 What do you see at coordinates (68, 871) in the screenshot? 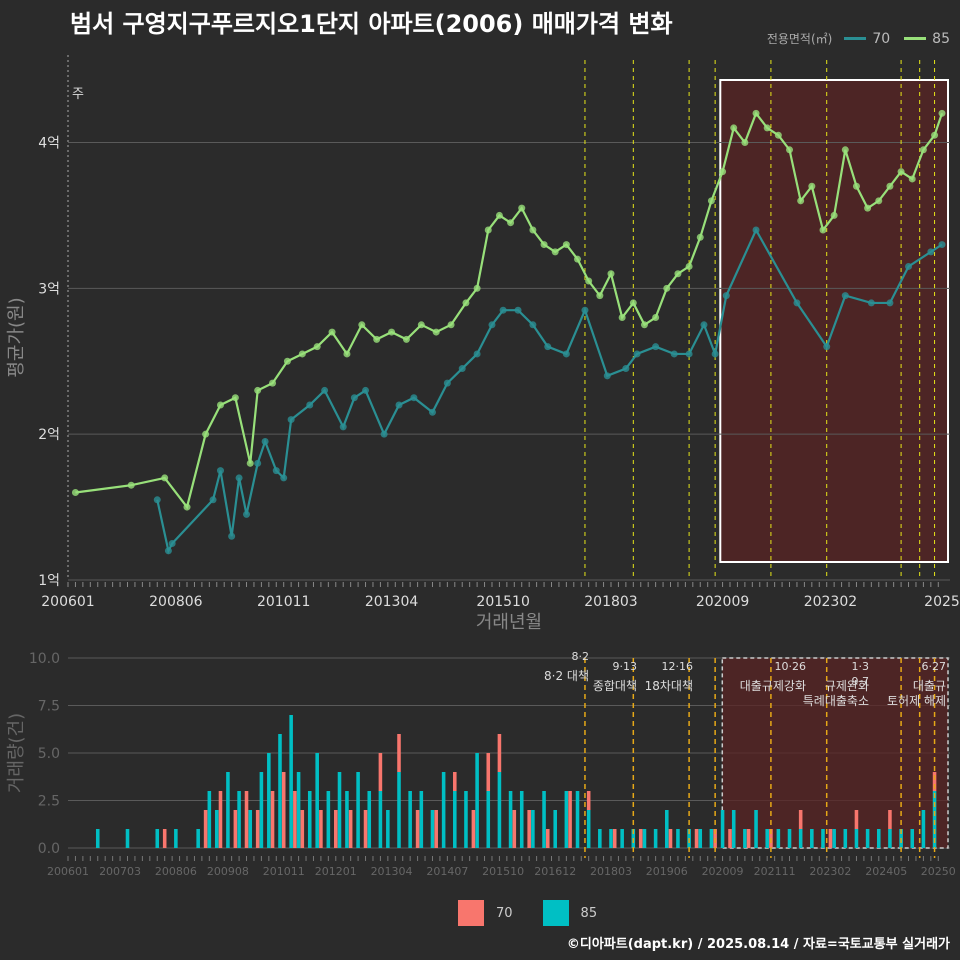
I see `bar-x-tick-label: 200601` at bounding box center [68, 871].